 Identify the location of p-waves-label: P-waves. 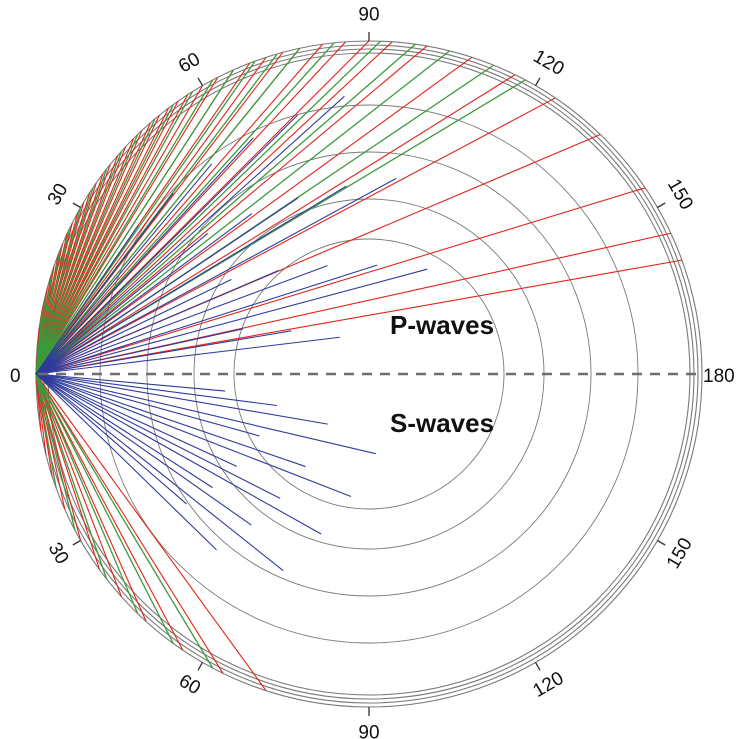
(442, 325).